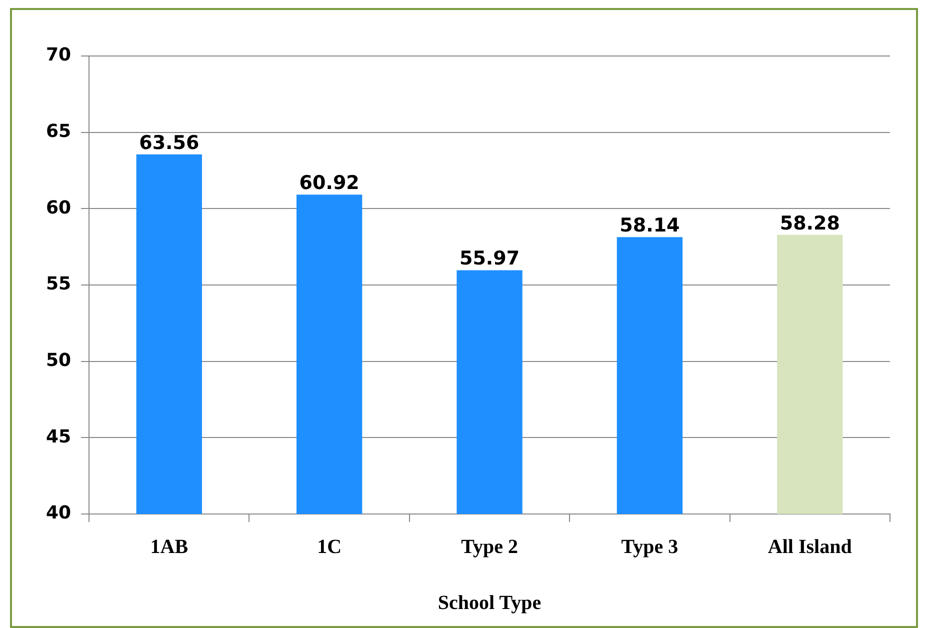  I want to click on y-tick-label: 70, so click(59, 55).